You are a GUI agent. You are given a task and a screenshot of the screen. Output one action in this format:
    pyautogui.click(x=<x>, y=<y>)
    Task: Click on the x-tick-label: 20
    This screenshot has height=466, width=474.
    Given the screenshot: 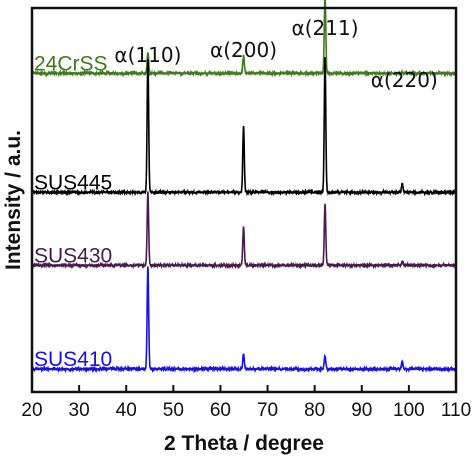 What is the action you would take?
    pyautogui.click(x=31, y=410)
    